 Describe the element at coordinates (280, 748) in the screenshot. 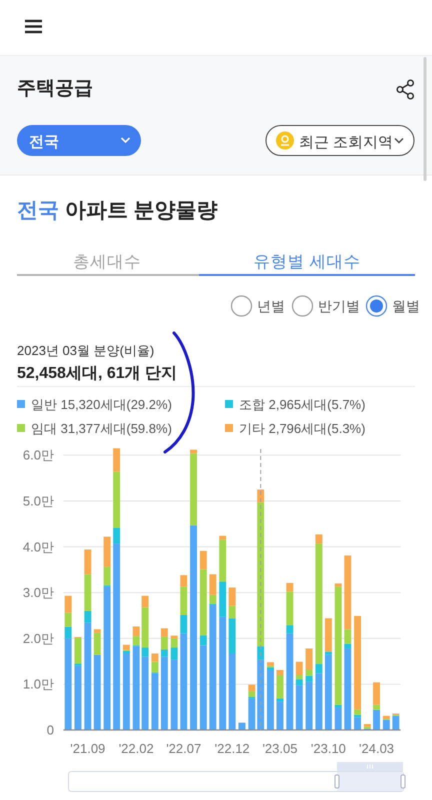

I see `x-tick-label: '23.05` at that location.